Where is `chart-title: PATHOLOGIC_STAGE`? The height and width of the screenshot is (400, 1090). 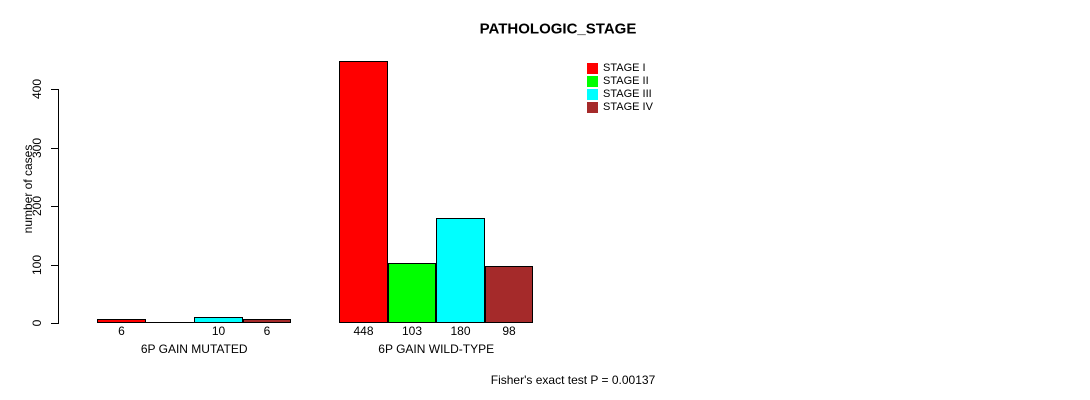 chart-title: PATHOLOGIC_STAGE is located at coordinates (558, 29).